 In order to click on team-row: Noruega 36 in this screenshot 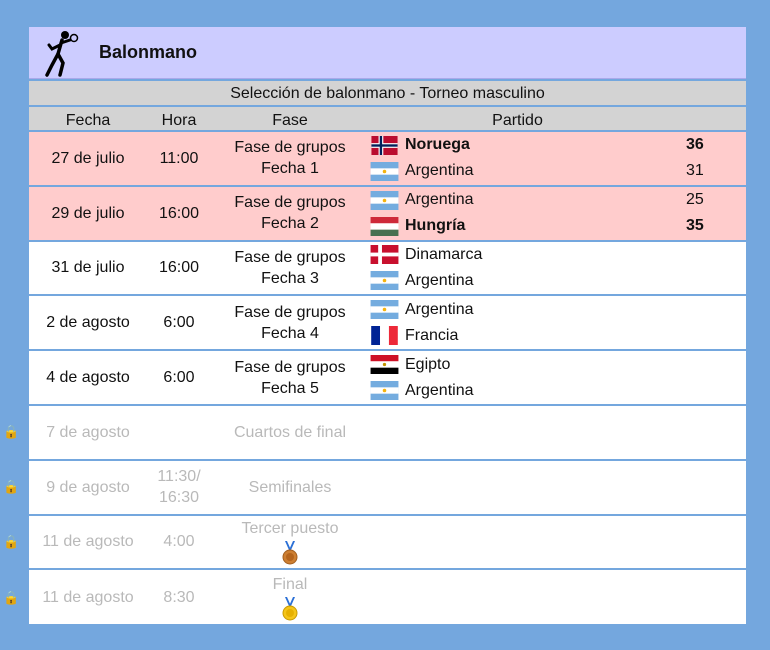, I will do `click(557, 145)`.